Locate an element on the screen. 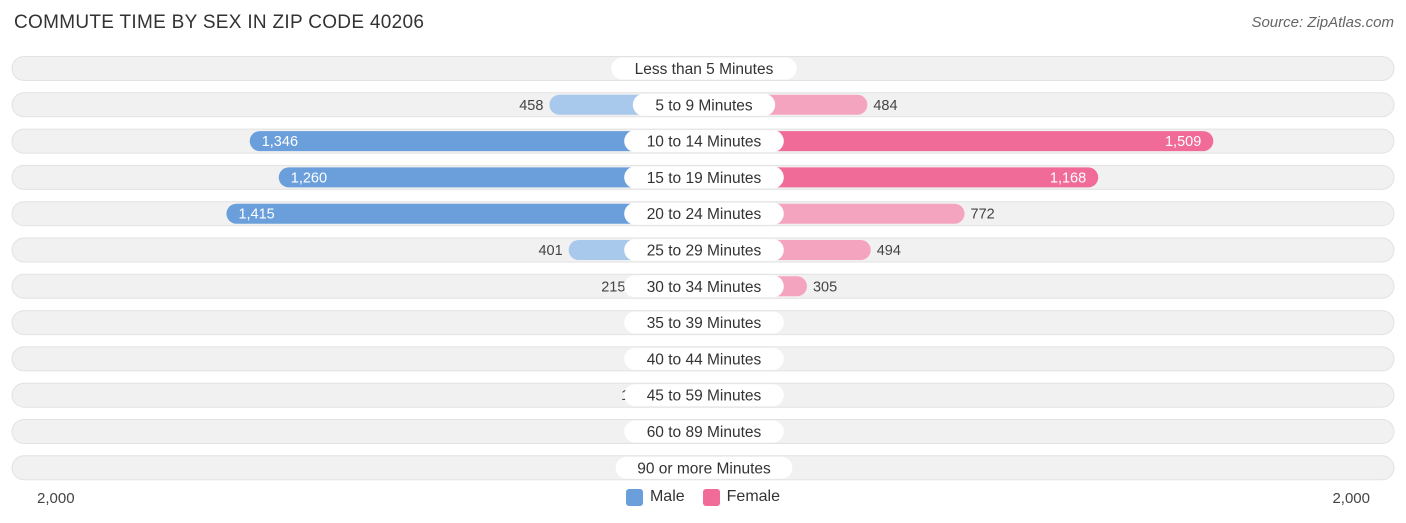 Image resolution: width=1406 pixels, height=523 pixels. male-swatch is located at coordinates (634, 497).